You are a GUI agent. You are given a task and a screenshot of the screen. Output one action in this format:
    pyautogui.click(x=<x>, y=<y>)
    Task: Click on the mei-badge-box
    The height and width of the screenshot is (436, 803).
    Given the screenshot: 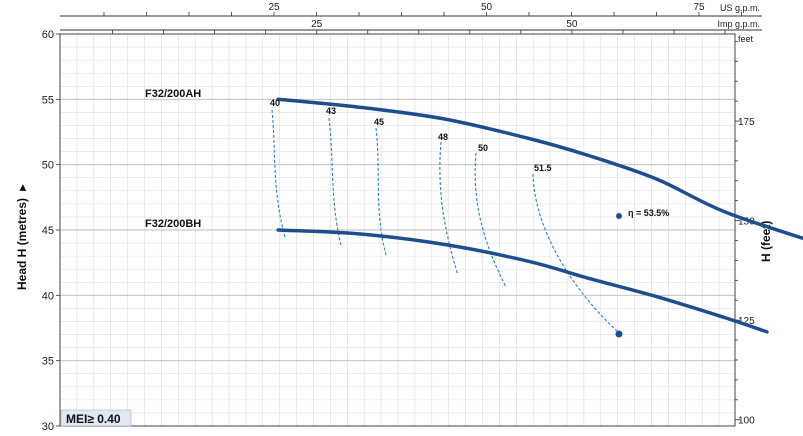 What is the action you would take?
    pyautogui.click(x=96, y=418)
    